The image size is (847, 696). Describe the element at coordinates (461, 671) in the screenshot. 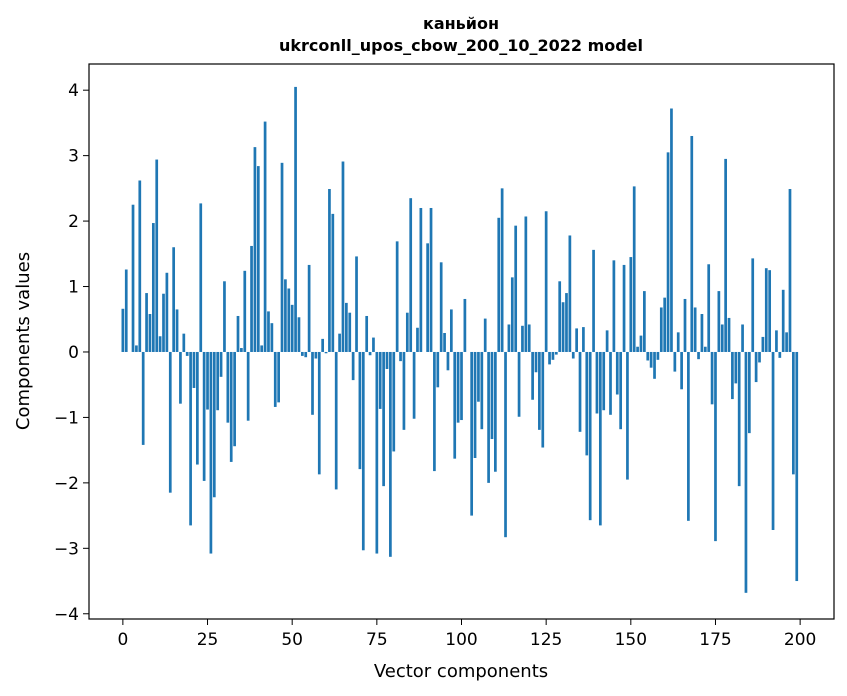

I see `x-axis-label: Vector components` at that location.